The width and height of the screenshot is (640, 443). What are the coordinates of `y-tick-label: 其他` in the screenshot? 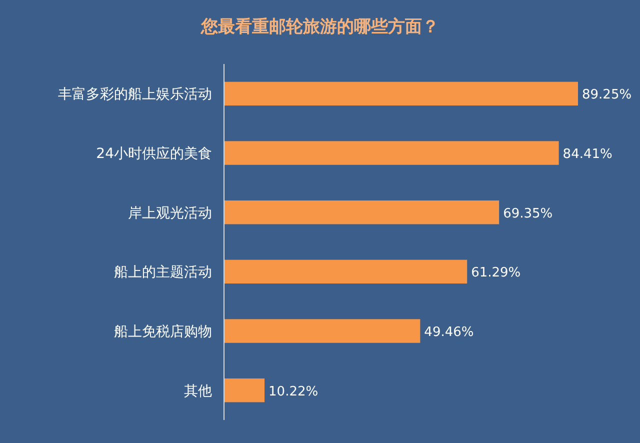 It's located at (198, 391).